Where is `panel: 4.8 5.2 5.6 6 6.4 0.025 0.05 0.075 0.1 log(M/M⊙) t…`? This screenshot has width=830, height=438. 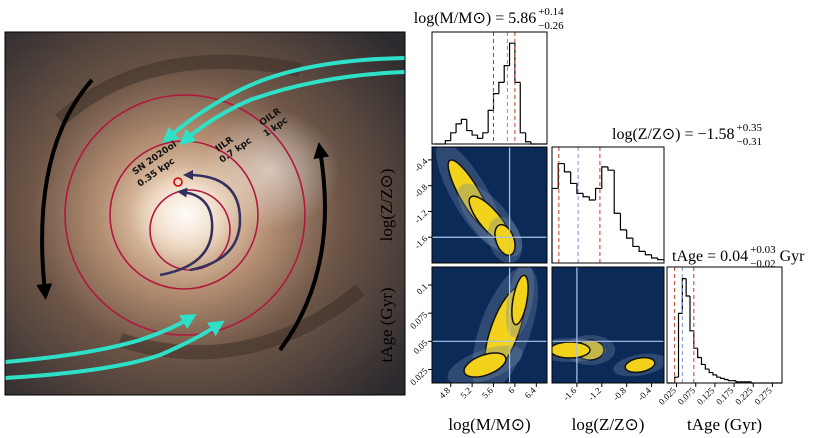 panel: 4.8 5.2 5.6 6 6.4 0.025 0.05 0.075 0.1 log(M/M⊙) t… is located at coordinates (462, 350).